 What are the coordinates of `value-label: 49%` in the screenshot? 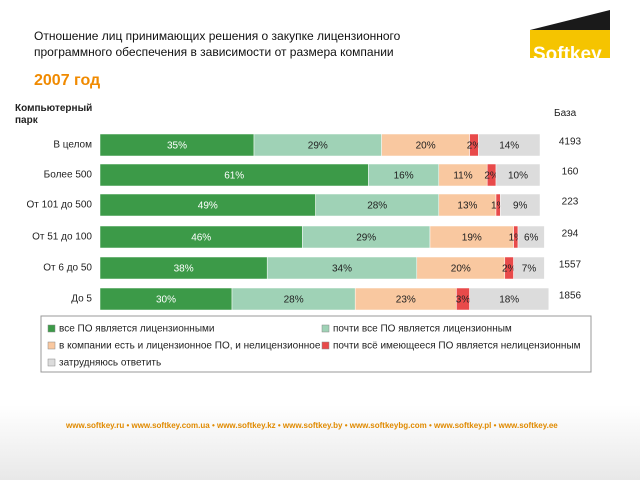 It's located at (208, 206).